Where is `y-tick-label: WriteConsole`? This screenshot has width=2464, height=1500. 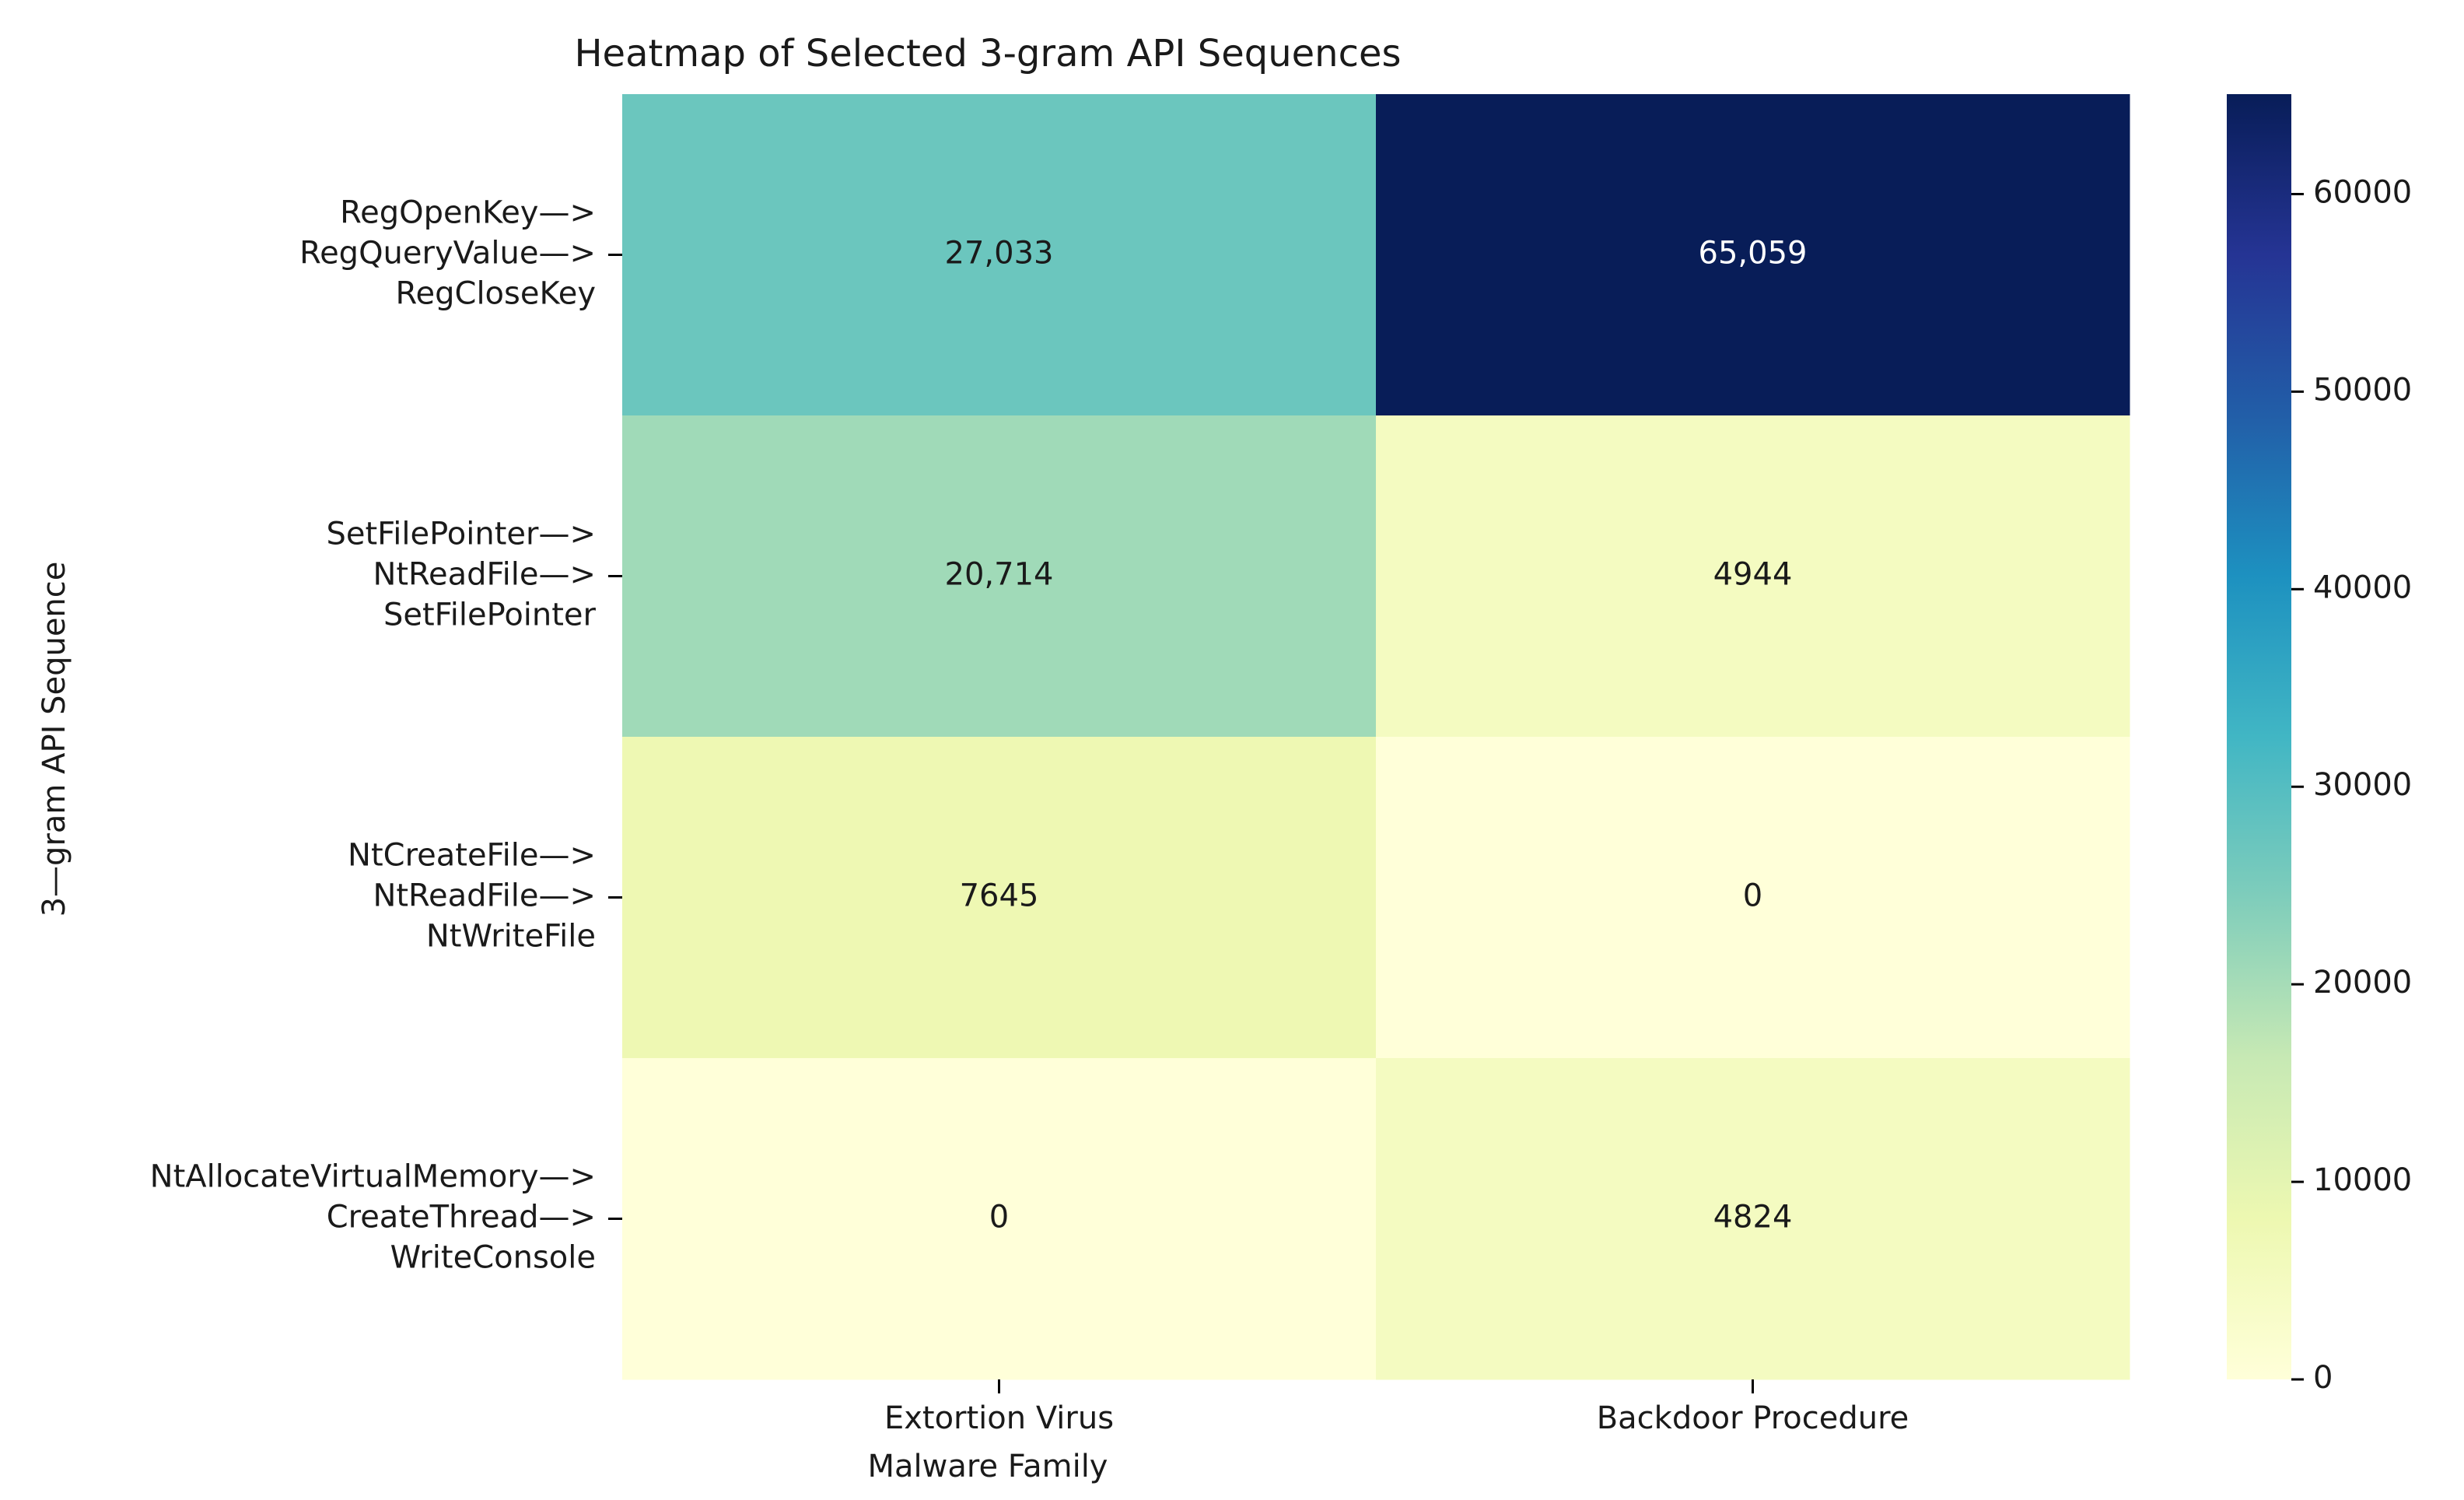 y-tick-label: WriteConsole is located at coordinates (493, 1258).